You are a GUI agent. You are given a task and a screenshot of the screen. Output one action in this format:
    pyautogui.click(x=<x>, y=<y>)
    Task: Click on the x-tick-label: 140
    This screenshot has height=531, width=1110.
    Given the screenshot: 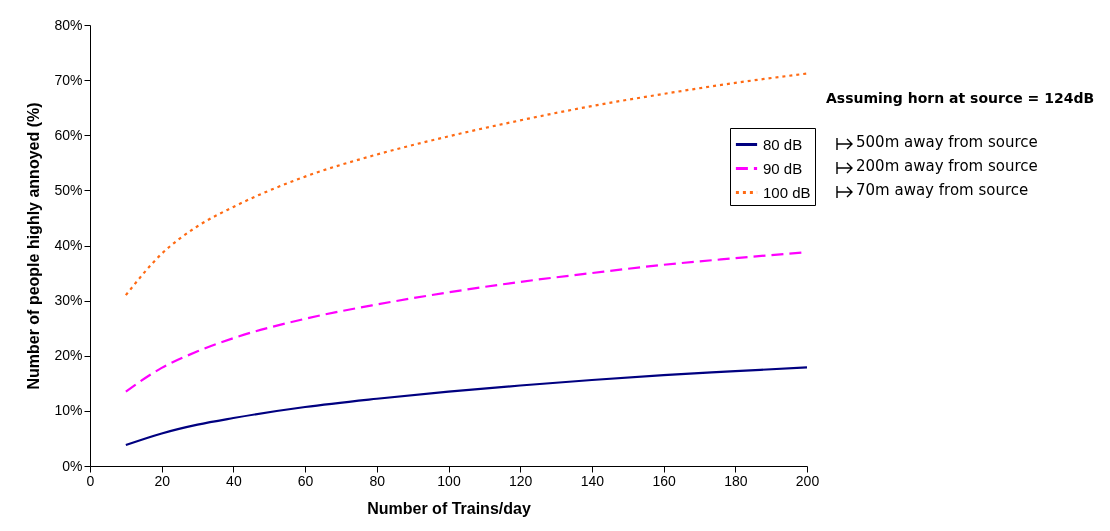 What is the action you would take?
    pyautogui.click(x=592, y=480)
    